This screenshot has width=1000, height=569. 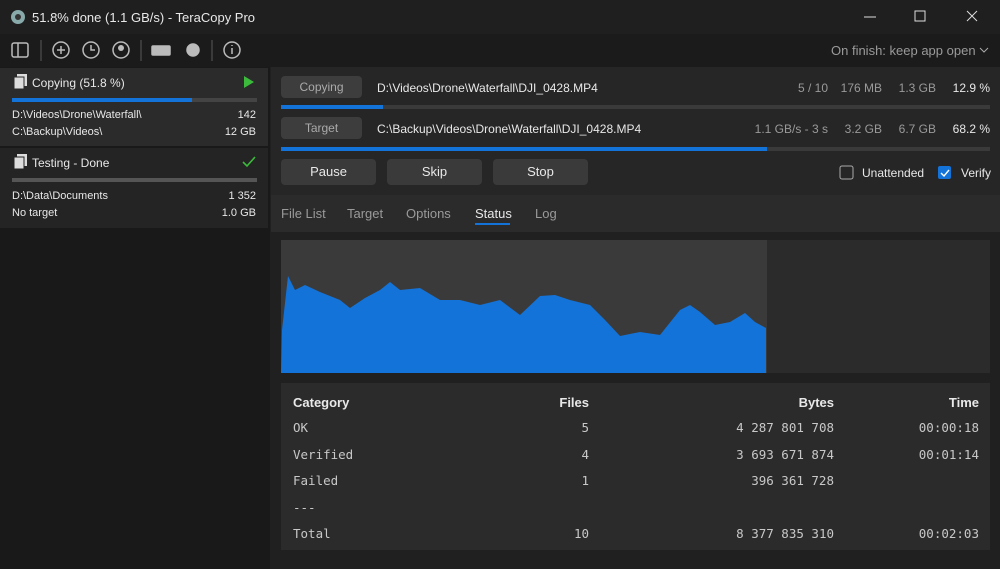 What do you see at coordinates (134, 107) in the screenshot?
I see `job-selected` at bounding box center [134, 107].